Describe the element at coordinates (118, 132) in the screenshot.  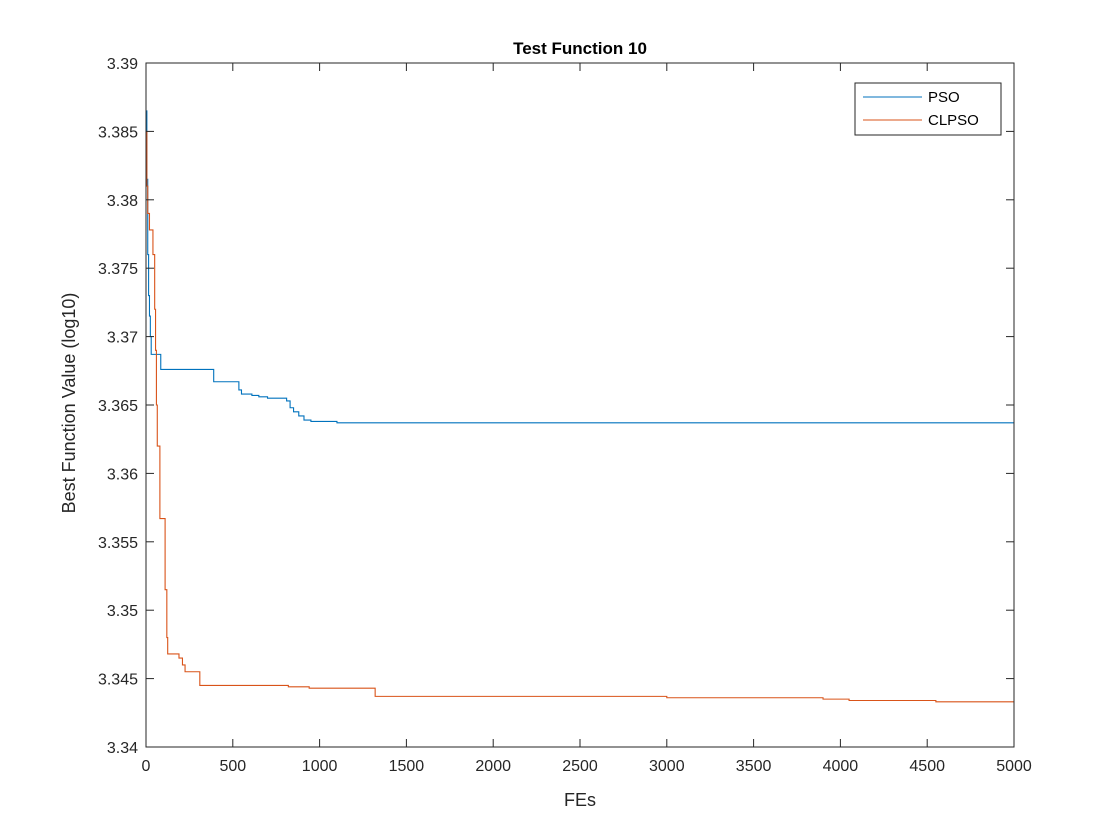
I see `y-tick-label: 3.385` at that location.